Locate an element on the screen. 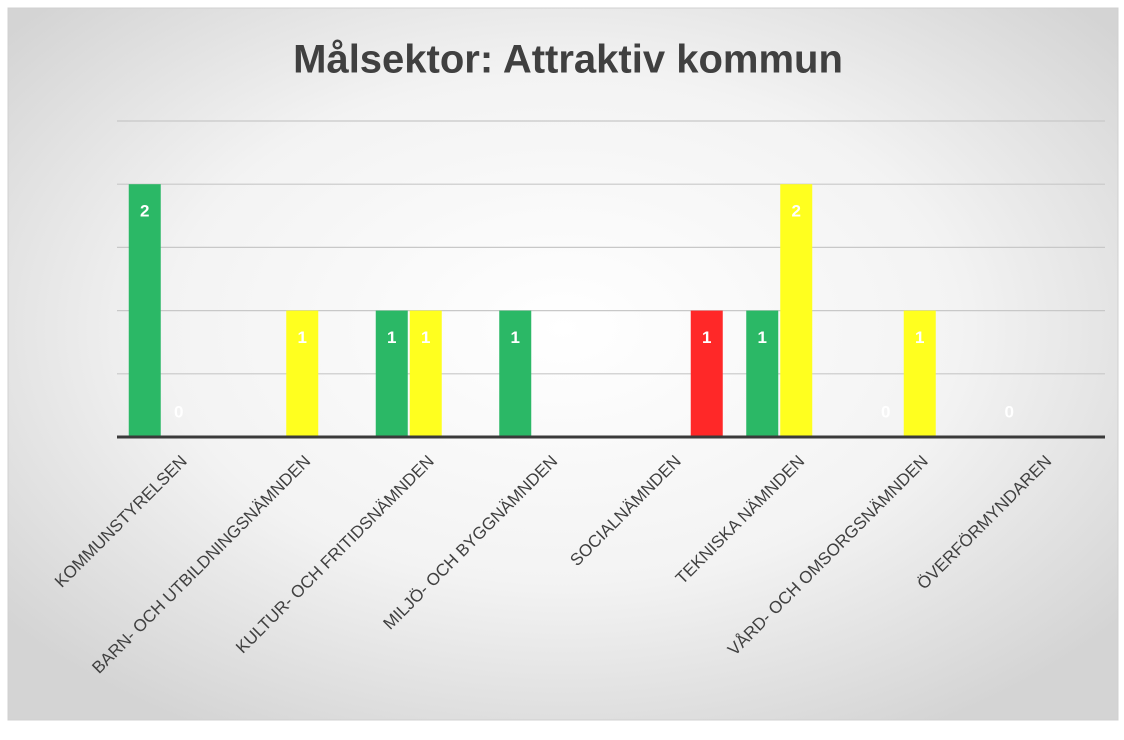  chart-title: Målsektor: Attraktiv kommun is located at coordinates (568, 60).